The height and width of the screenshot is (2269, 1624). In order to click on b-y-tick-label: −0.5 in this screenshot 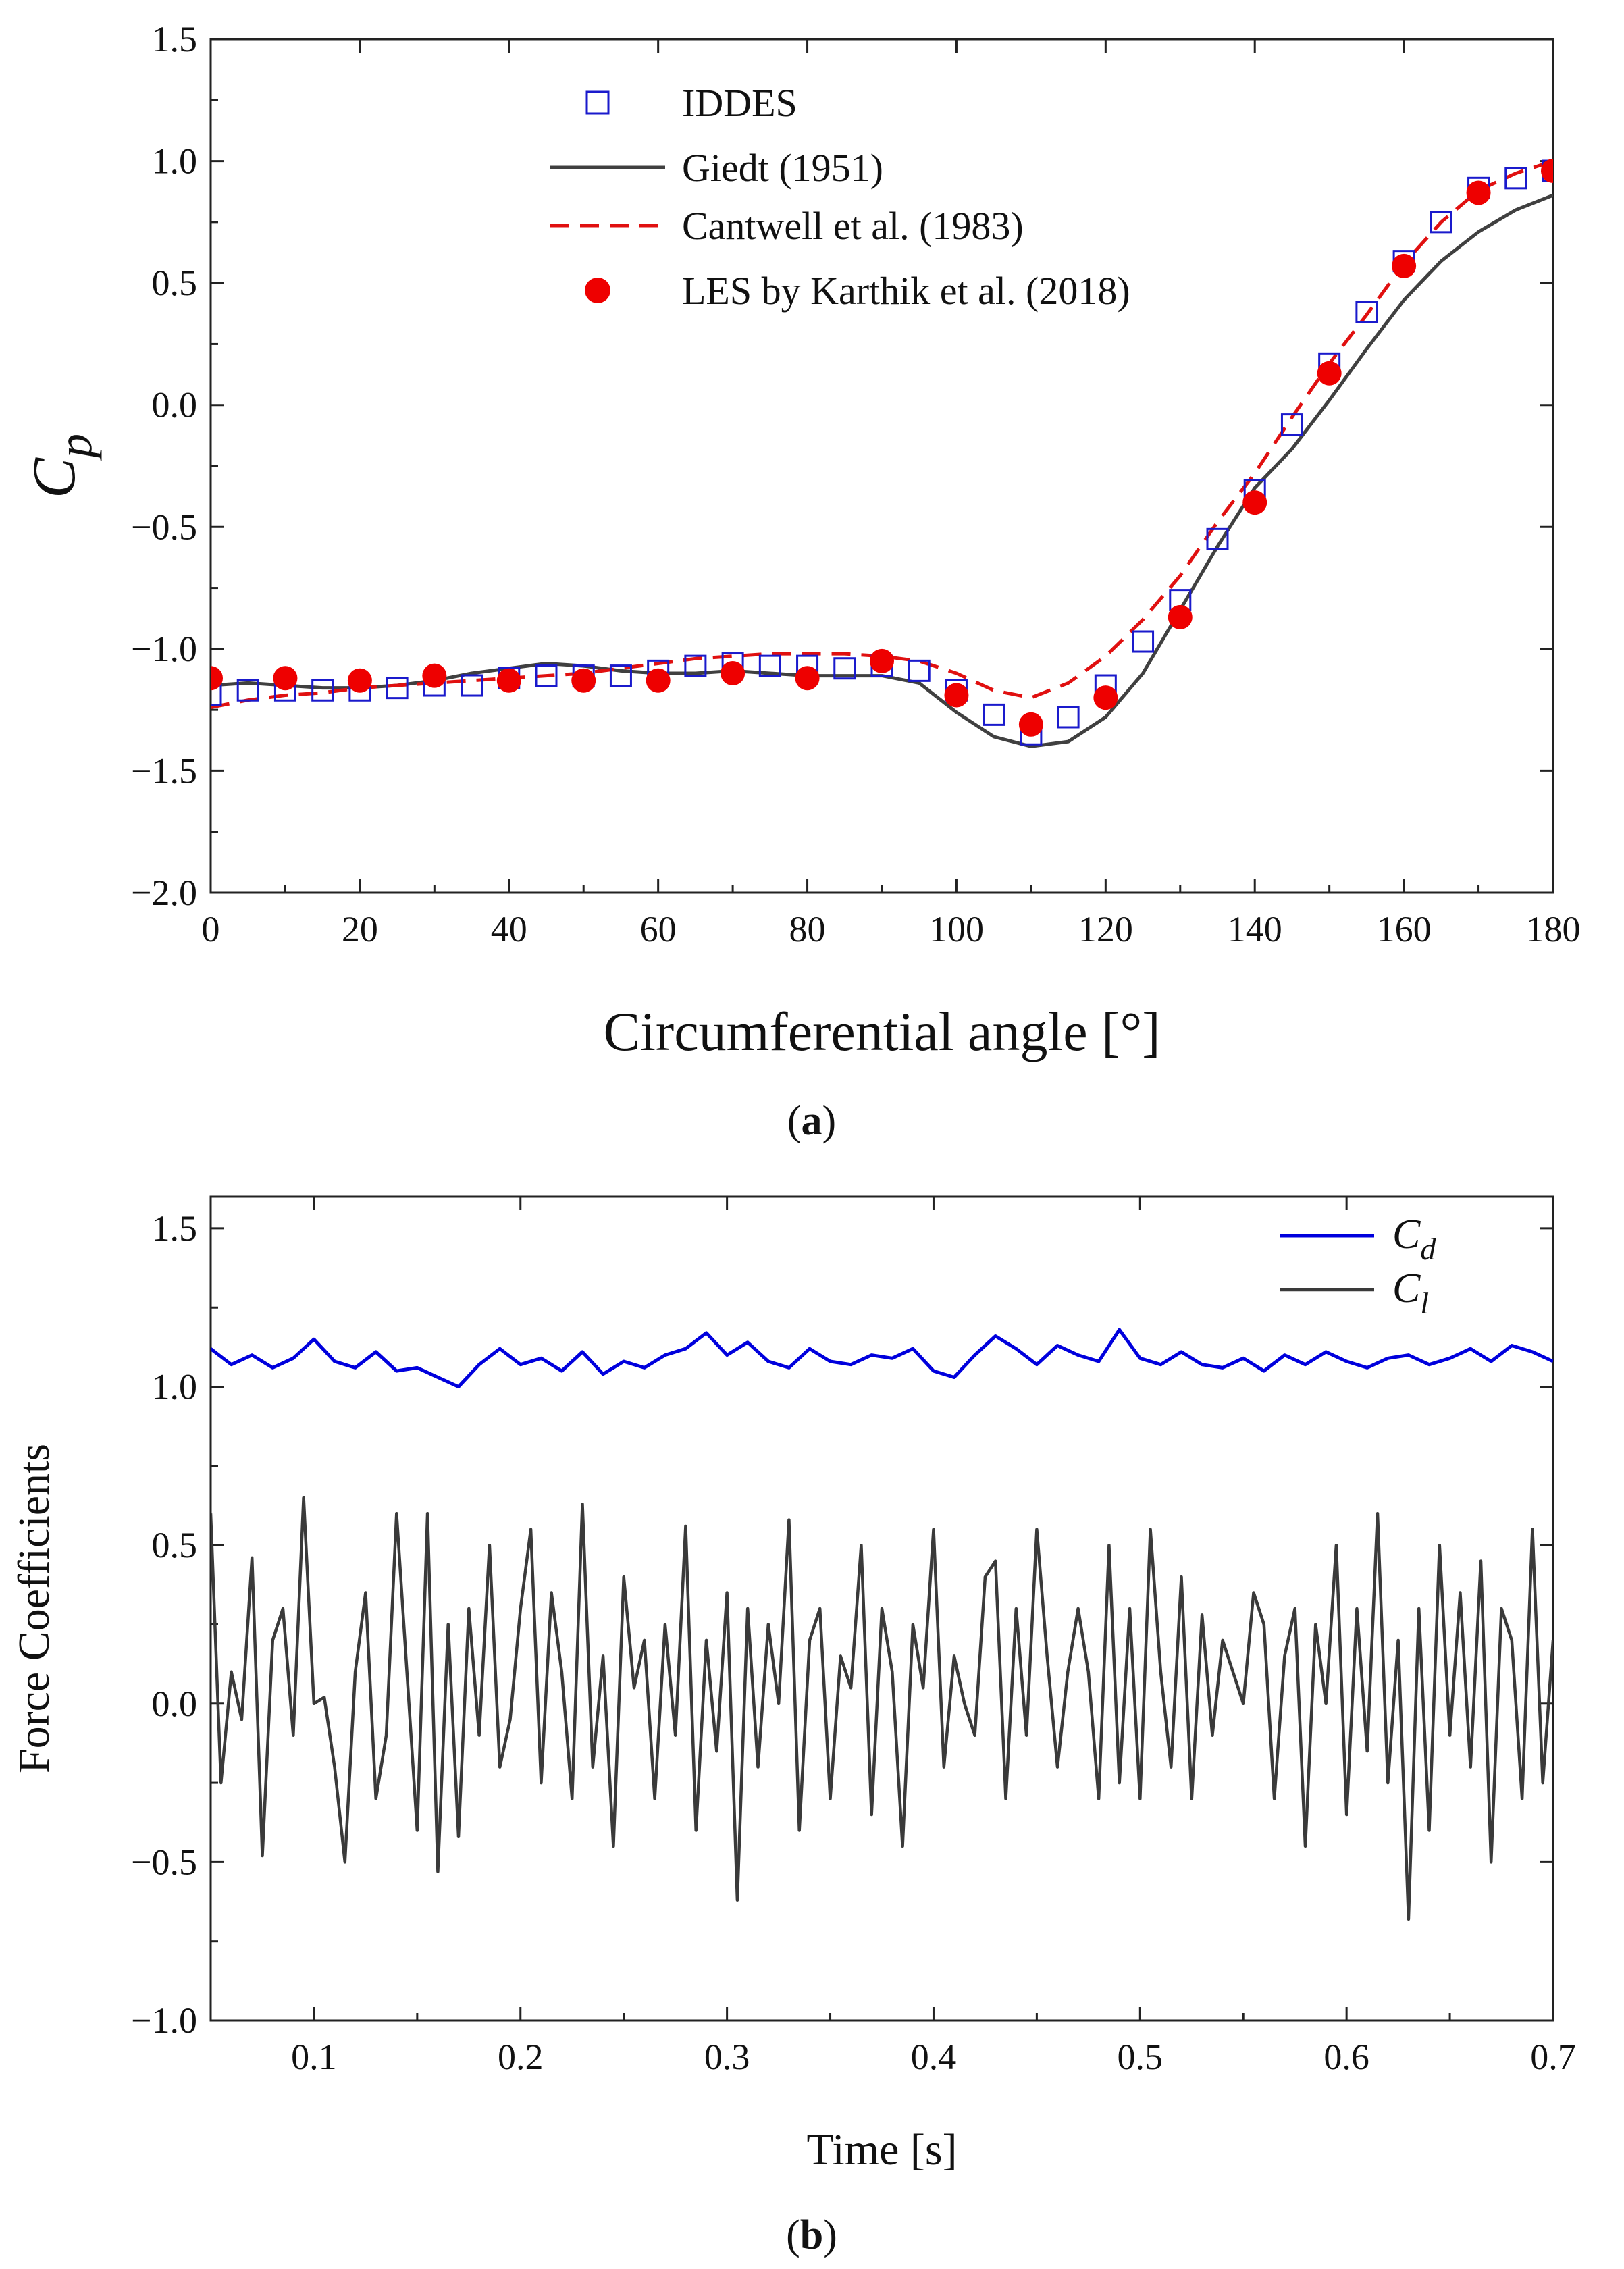, I will do `click(164, 1862)`.